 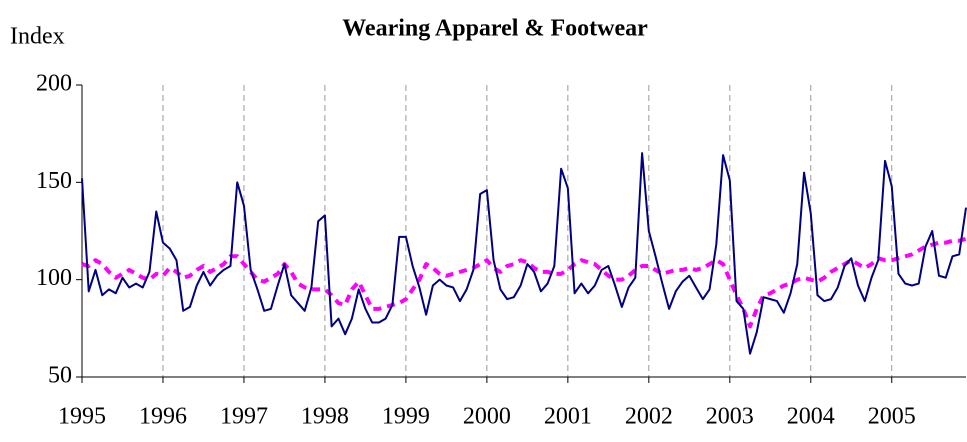 I want to click on chart-title: Wearing Apparel & Footwear, so click(x=495, y=29).